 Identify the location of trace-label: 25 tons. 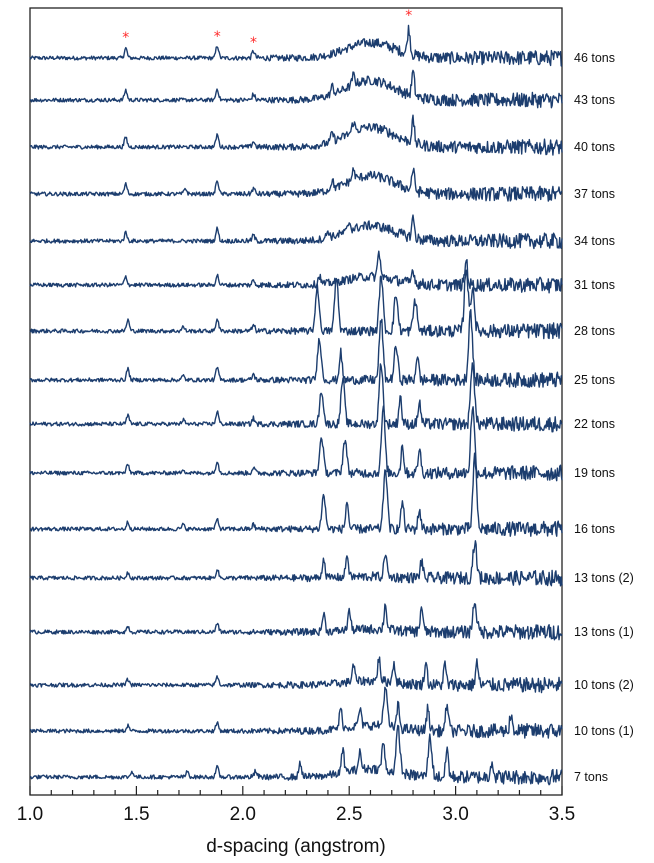
(594, 380).